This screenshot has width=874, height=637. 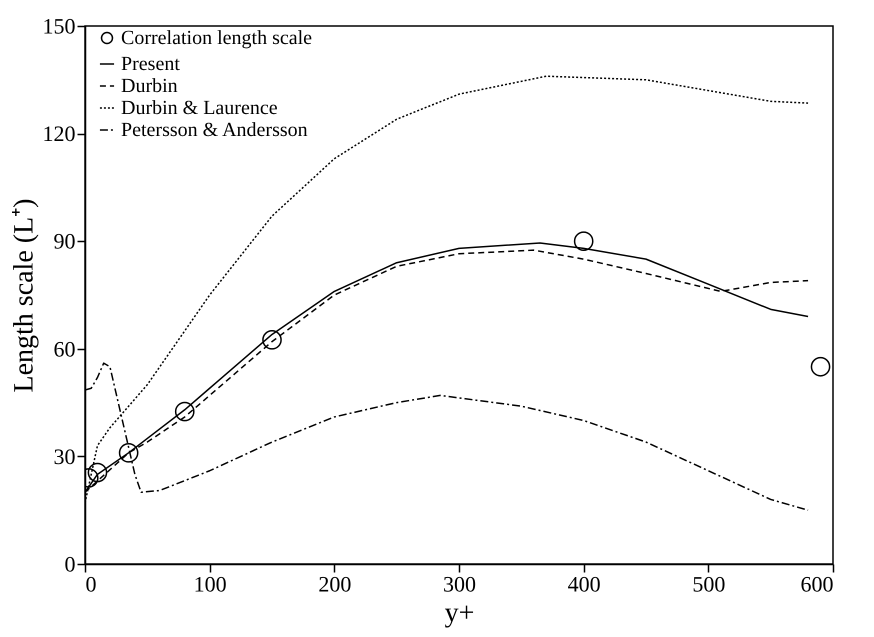 What do you see at coordinates (149, 86) in the screenshot?
I see `legend-label: Durbin` at bounding box center [149, 86].